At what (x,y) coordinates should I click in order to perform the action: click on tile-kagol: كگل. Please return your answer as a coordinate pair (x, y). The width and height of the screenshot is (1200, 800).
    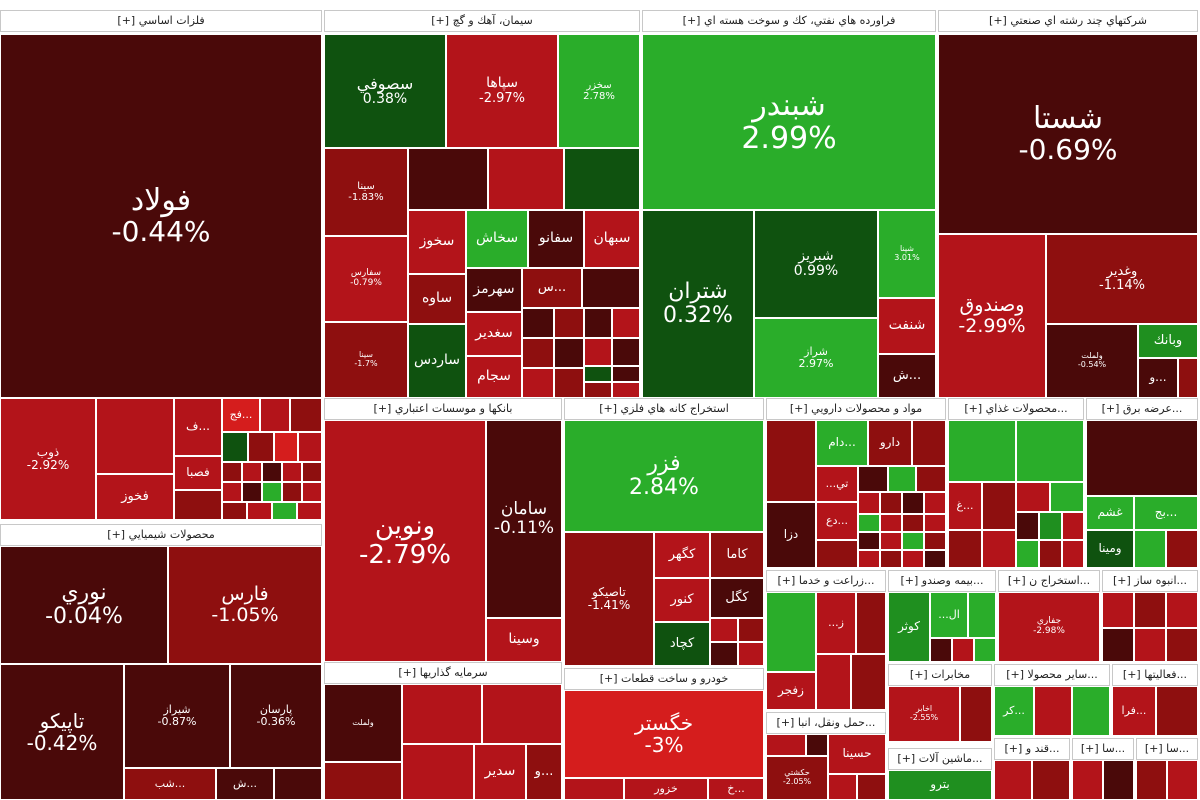
    Looking at the image, I should click on (737, 598).